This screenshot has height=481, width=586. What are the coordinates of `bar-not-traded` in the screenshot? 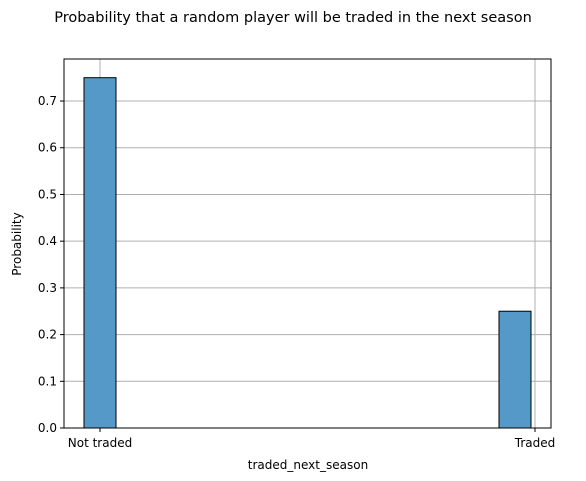 It's located at (100, 253).